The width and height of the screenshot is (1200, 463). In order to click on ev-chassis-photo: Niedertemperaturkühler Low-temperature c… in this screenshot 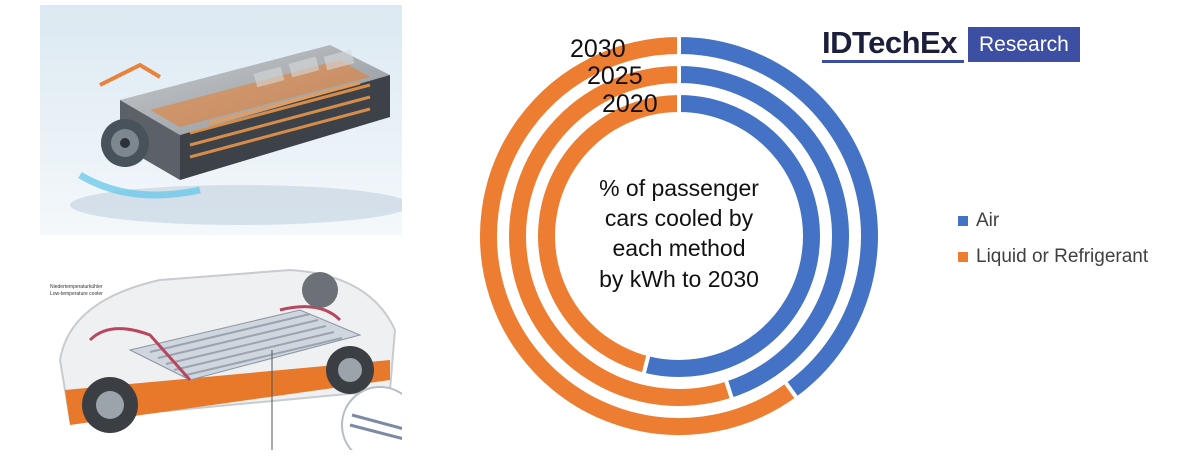, I will do `click(221, 345)`.